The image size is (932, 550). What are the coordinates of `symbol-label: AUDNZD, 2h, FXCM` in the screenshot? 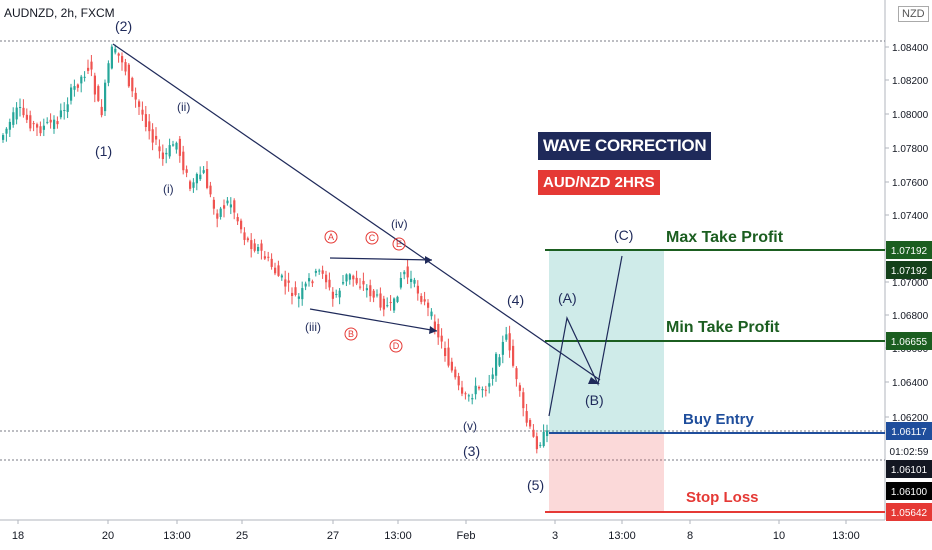 It's located at (59, 13).